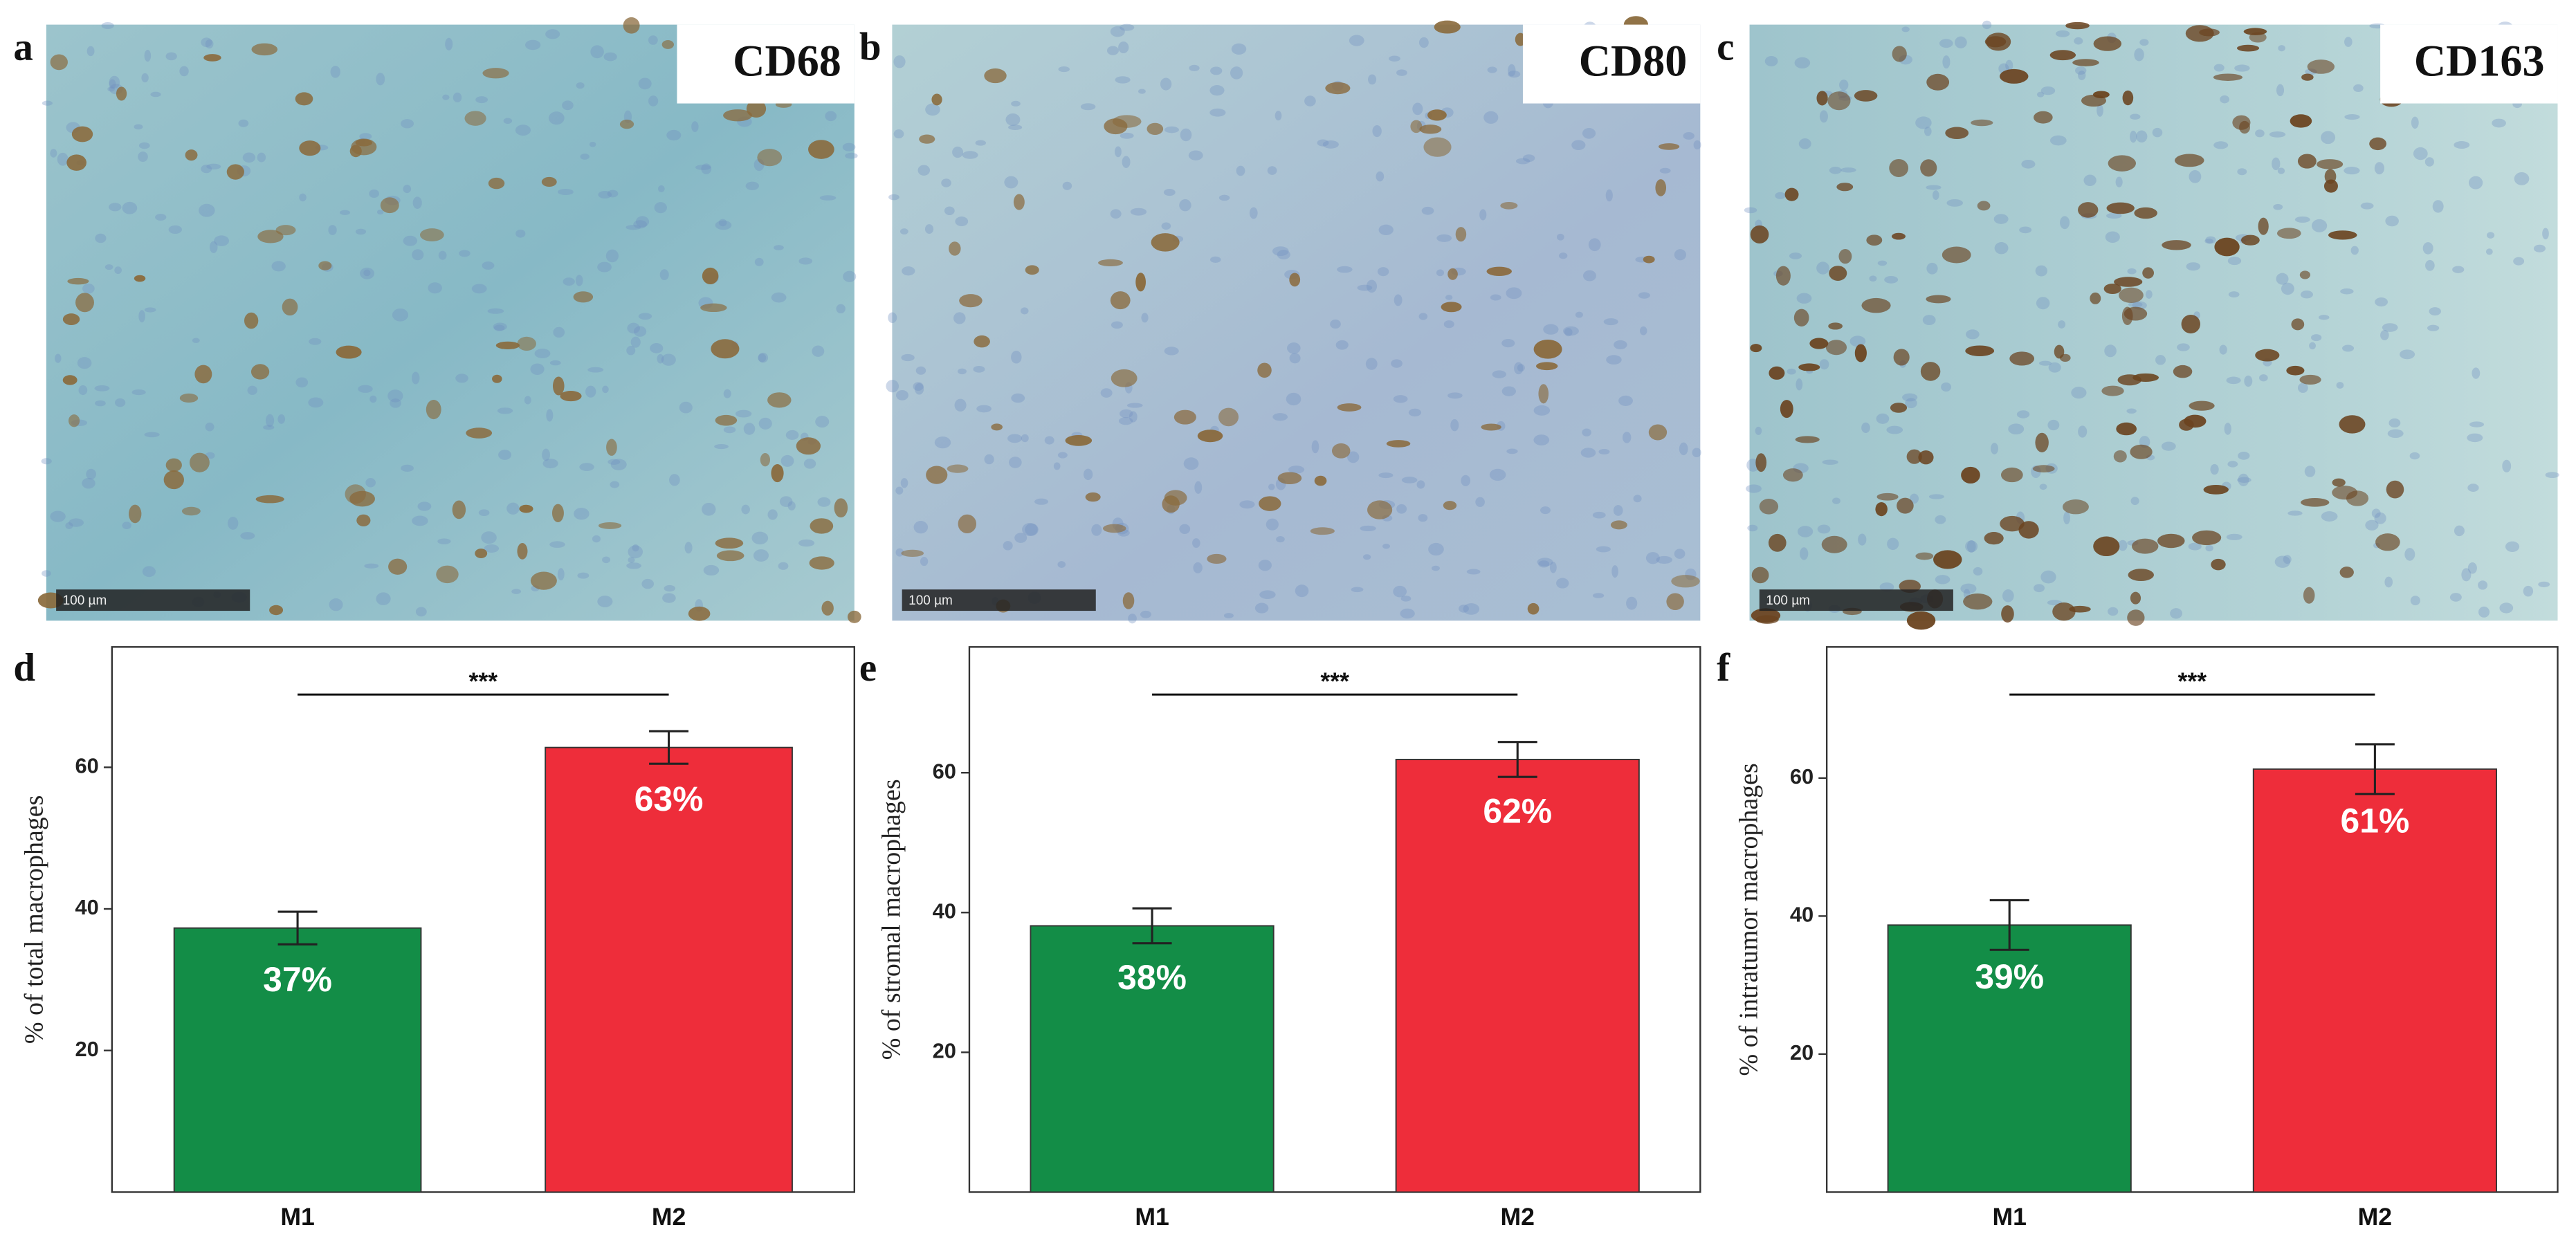  What do you see at coordinates (34, 919) in the screenshot?
I see `y-axis-label: % of total macrophages` at bounding box center [34, 919].